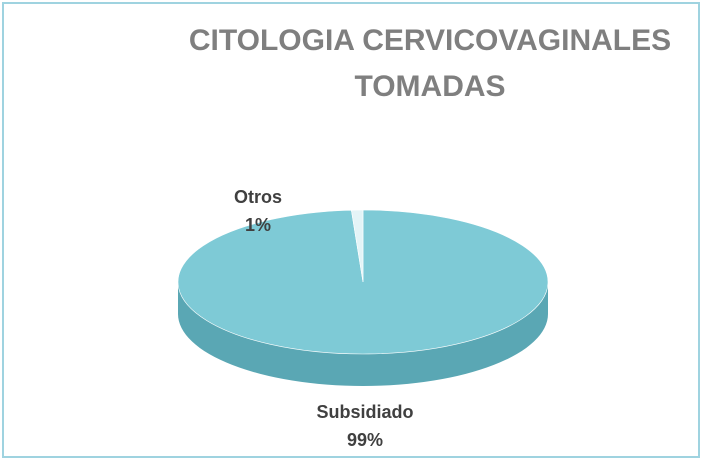 This screenshot has width=712, height=460. What do you see at coordinates (365, 440) in the screenshot?
I see `slice-value-label: 99%` at bounding box center [365, 440].